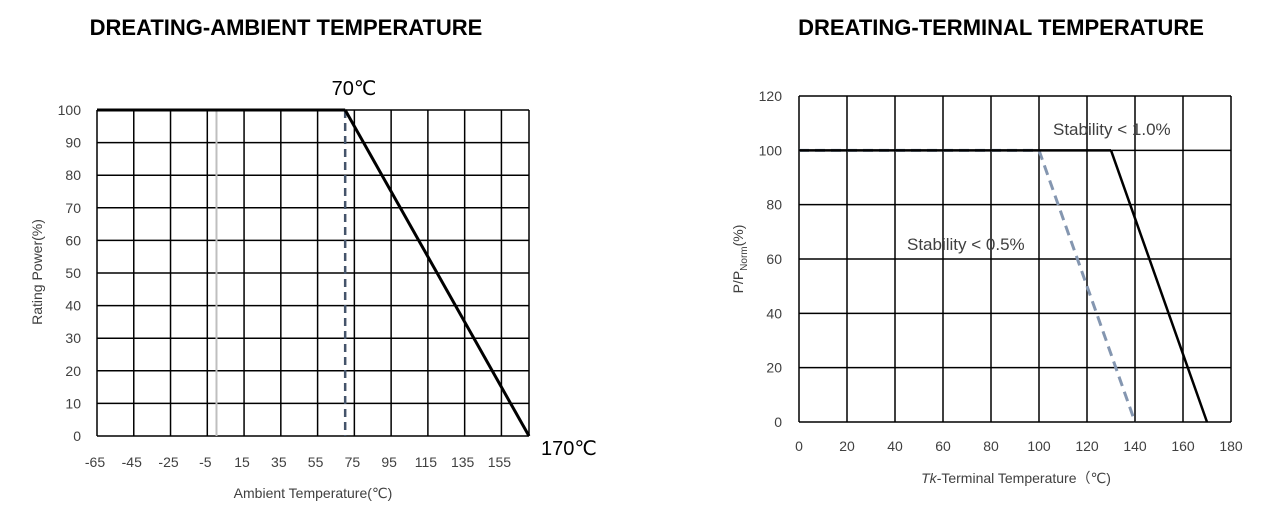  Describe the element at coordinates (1001, 27) in the screenshot. I see `chart-title: DREATING-TERMINAL TEMPERATURE` at that location.